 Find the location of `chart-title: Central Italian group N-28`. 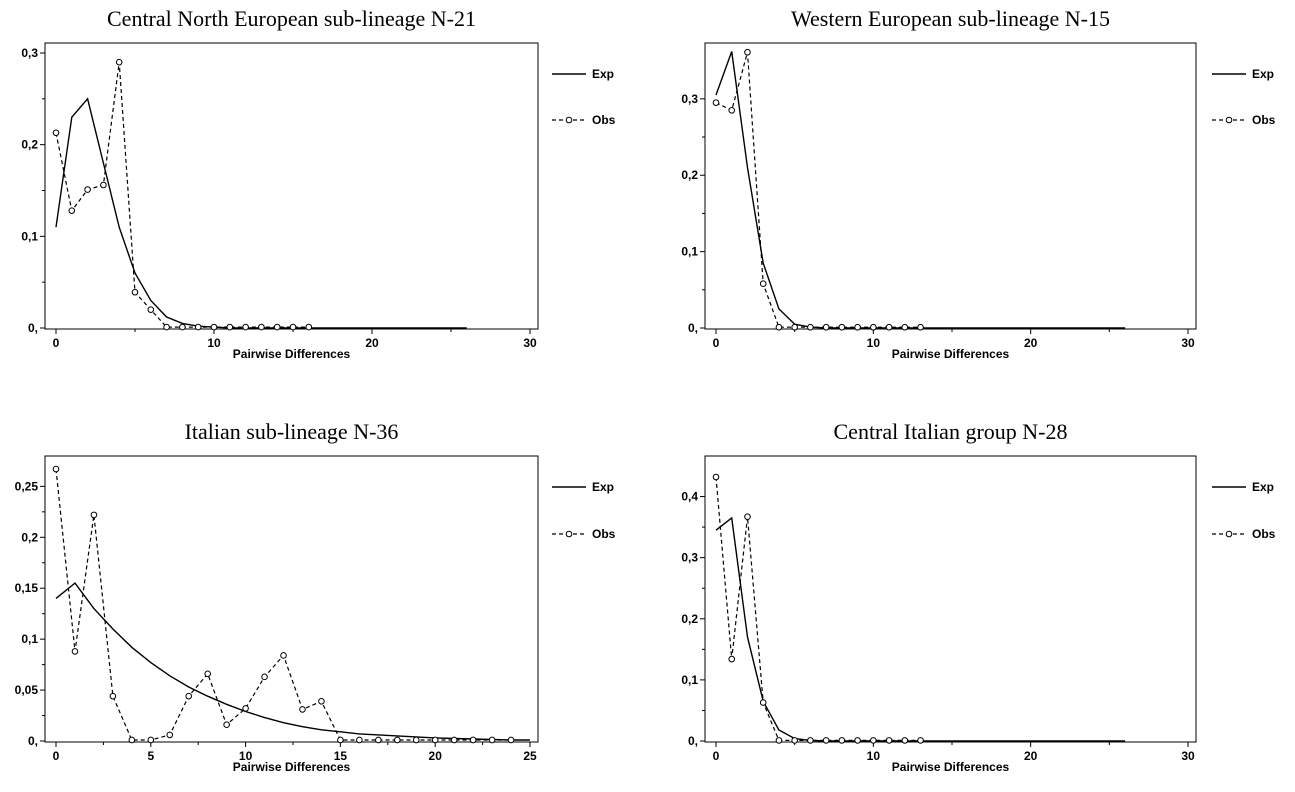

chart-title: Central Italian group N-28 is located at coordinates (951, 431).